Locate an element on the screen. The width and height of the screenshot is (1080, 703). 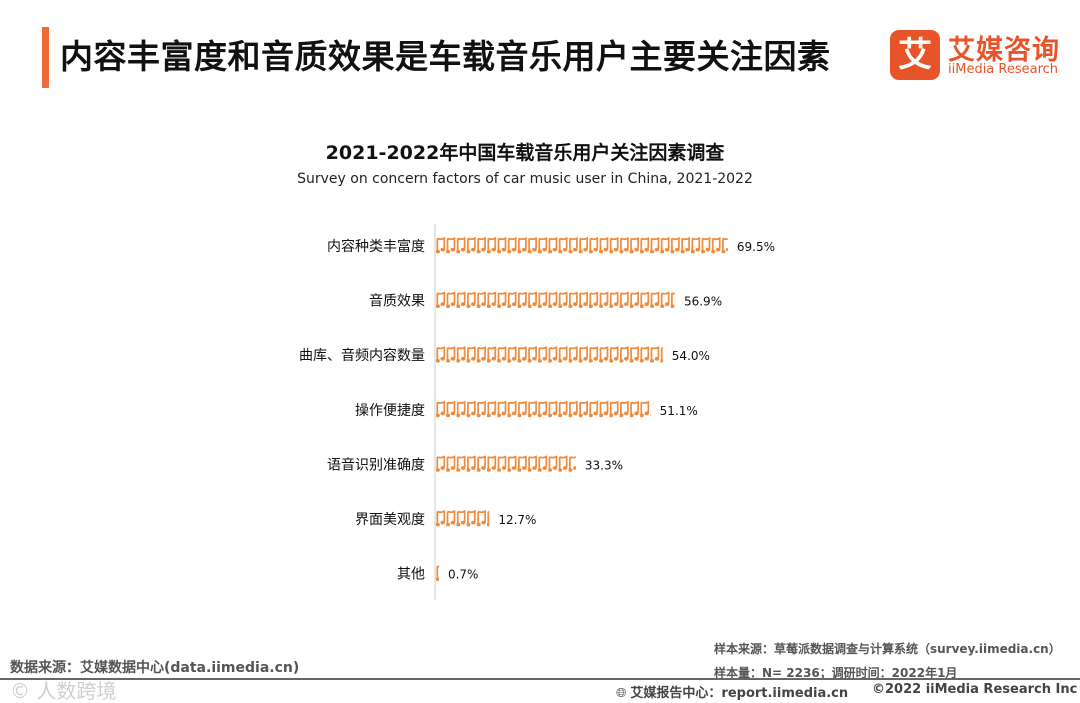
report-center-link: 🌐︎ 艾媒报告中心：report.iimedia.cn is located at coordinates (732, 691).